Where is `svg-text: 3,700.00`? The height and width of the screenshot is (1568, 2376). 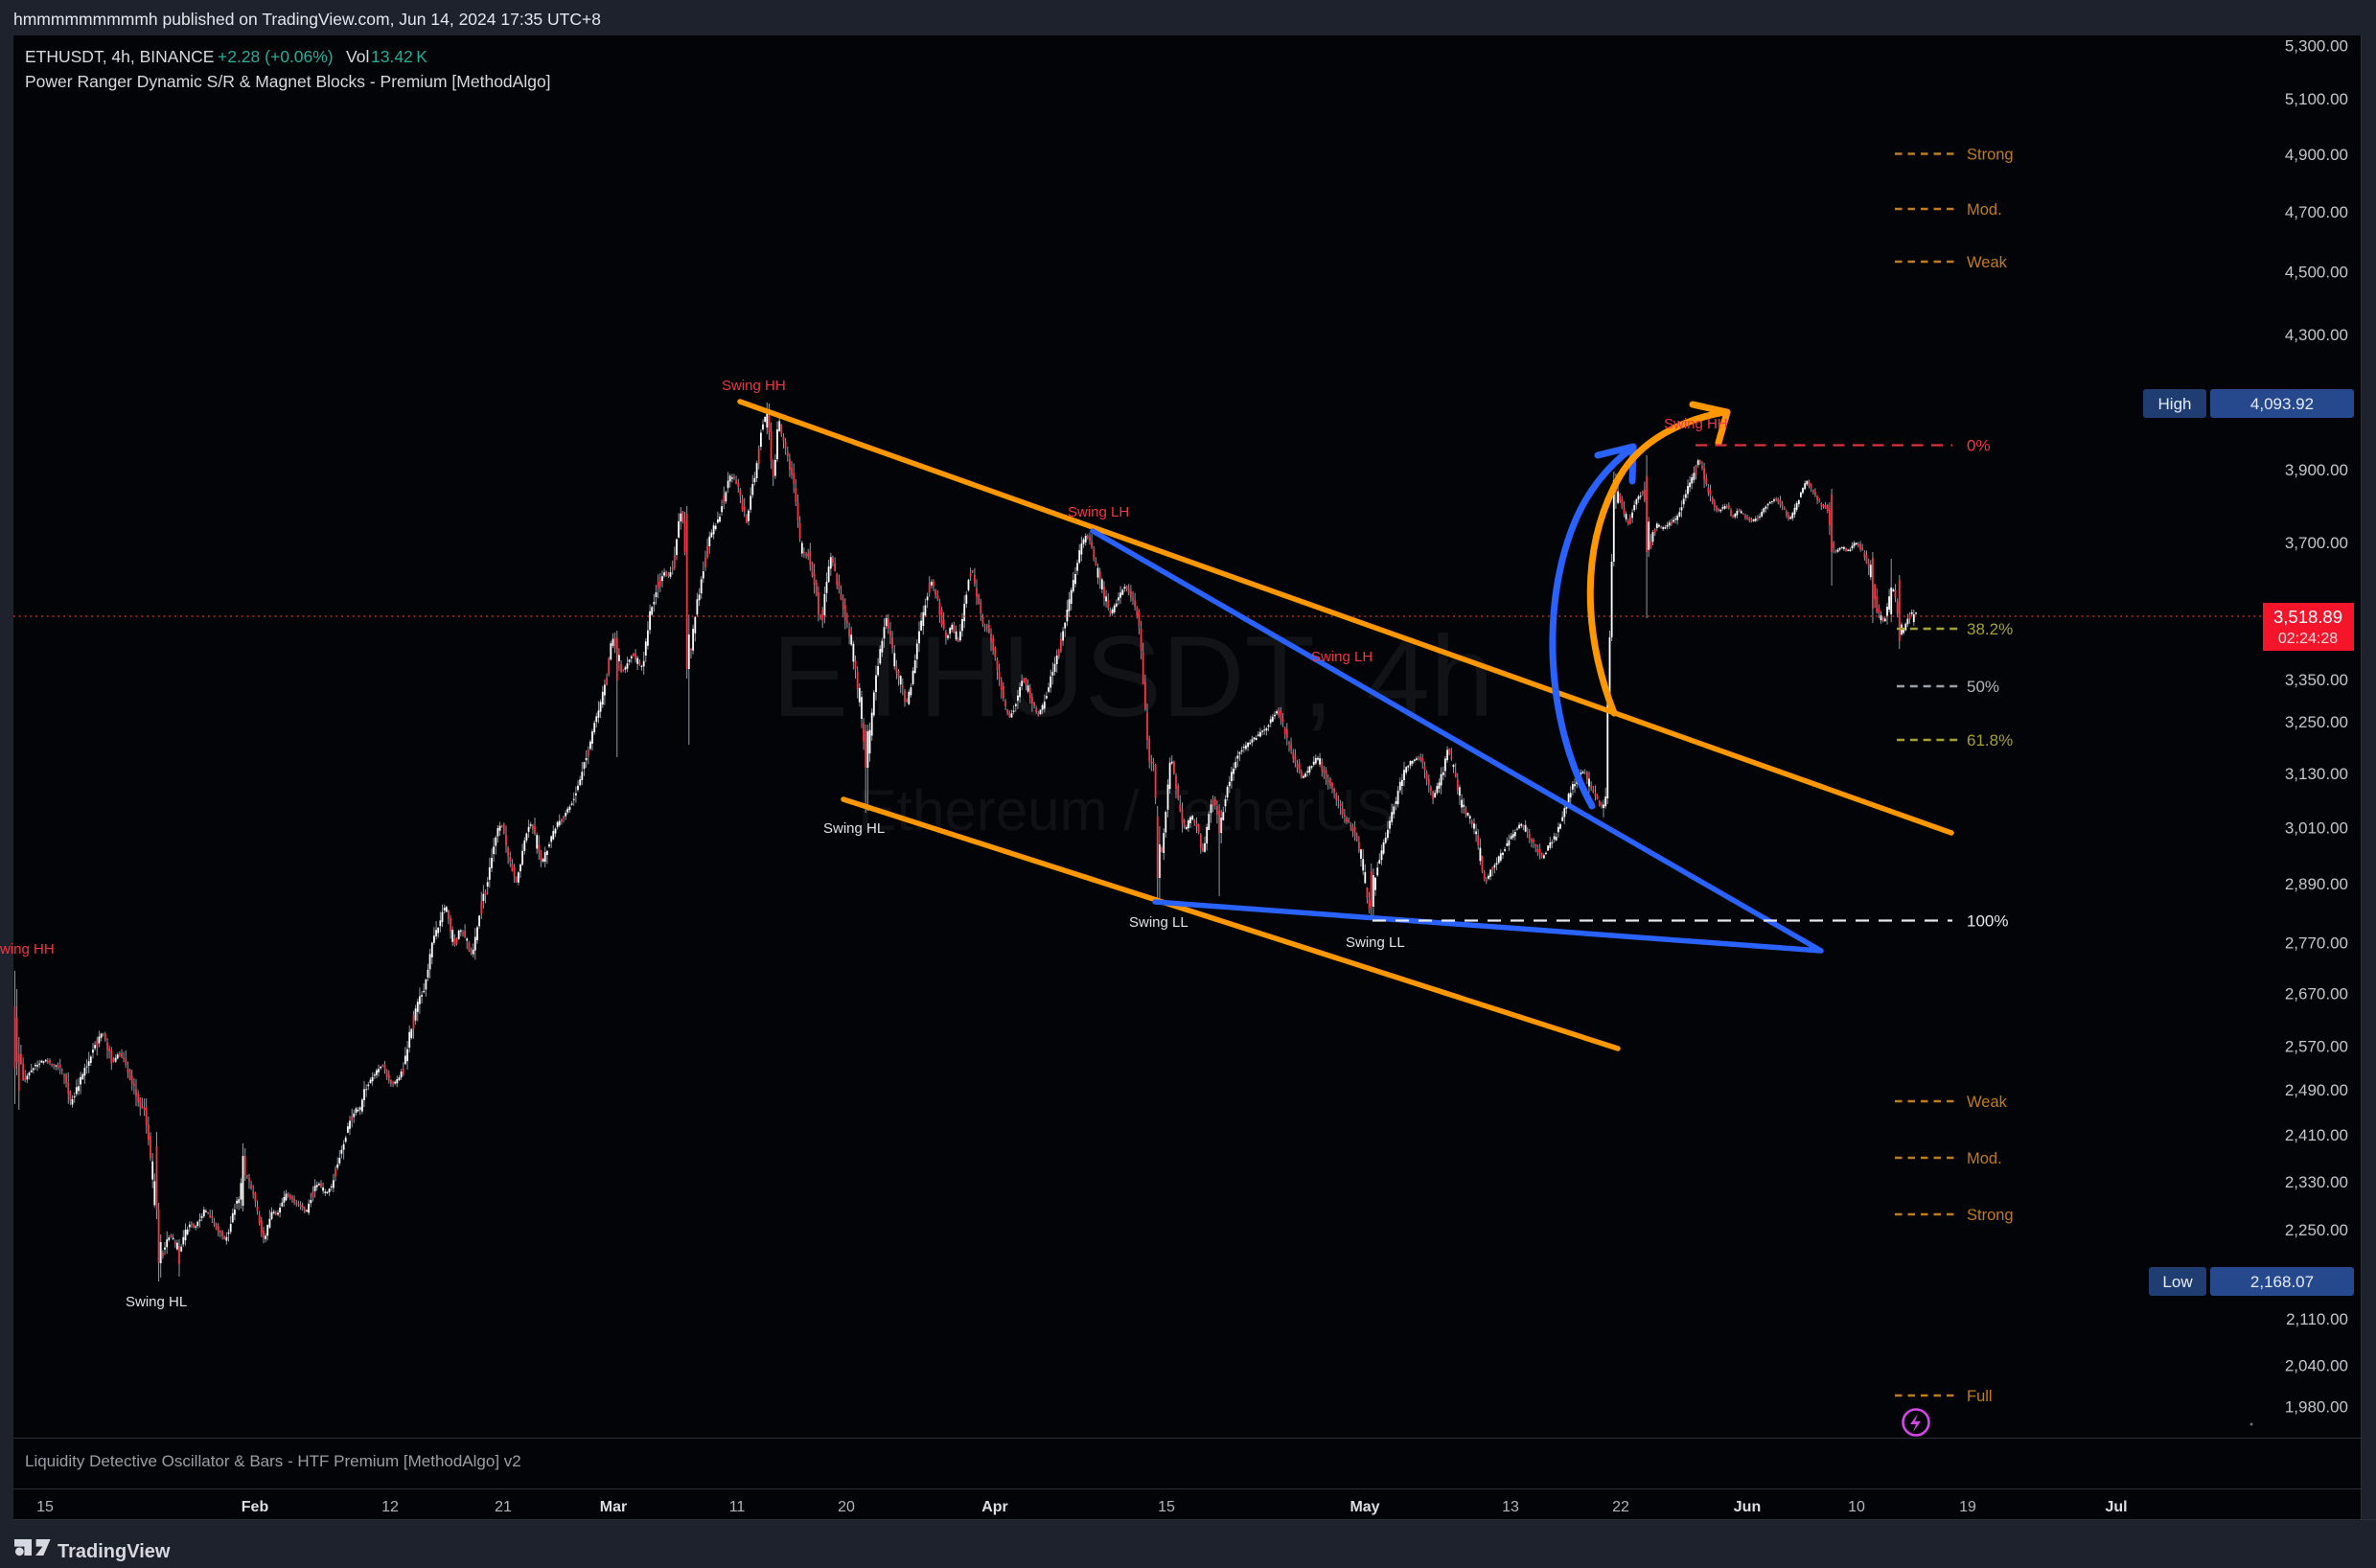 svg-text: 3,700.00 is located at coordinates (2316, 543).